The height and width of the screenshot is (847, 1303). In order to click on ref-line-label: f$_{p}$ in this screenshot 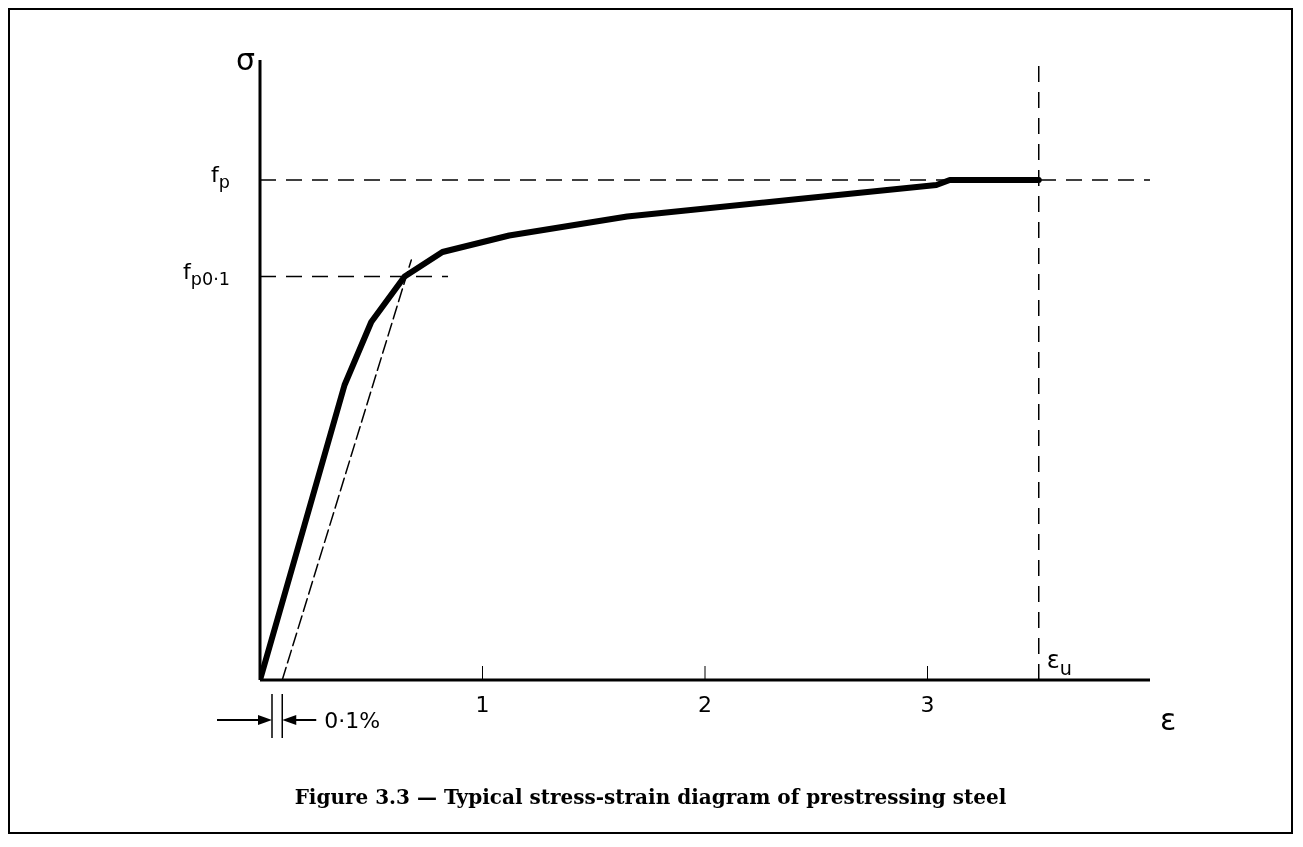, I will do `click(220, 177)`.